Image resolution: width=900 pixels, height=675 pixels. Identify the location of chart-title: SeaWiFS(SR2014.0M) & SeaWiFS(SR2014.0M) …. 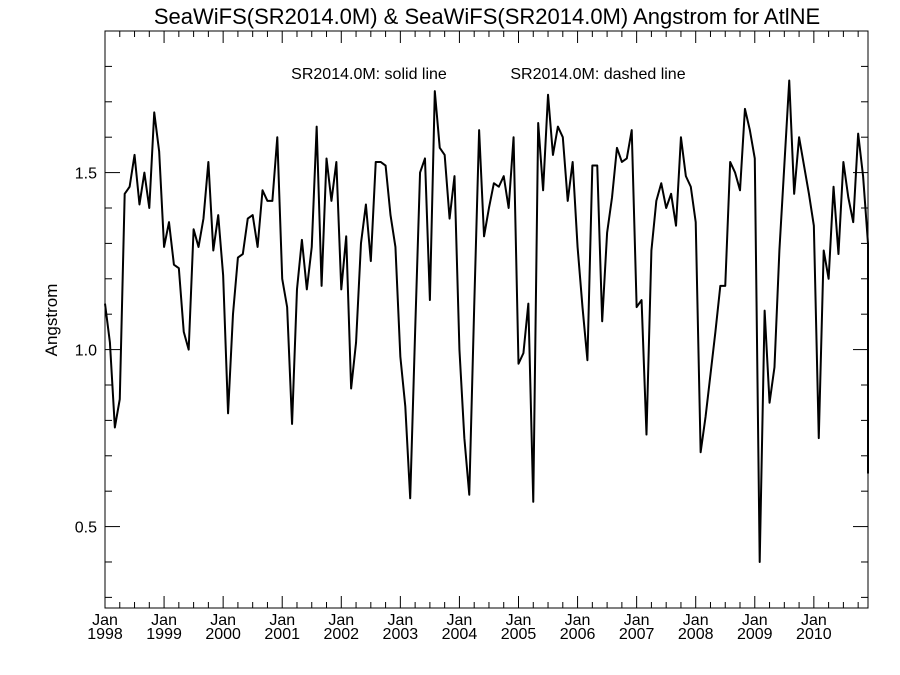
(487, 16).